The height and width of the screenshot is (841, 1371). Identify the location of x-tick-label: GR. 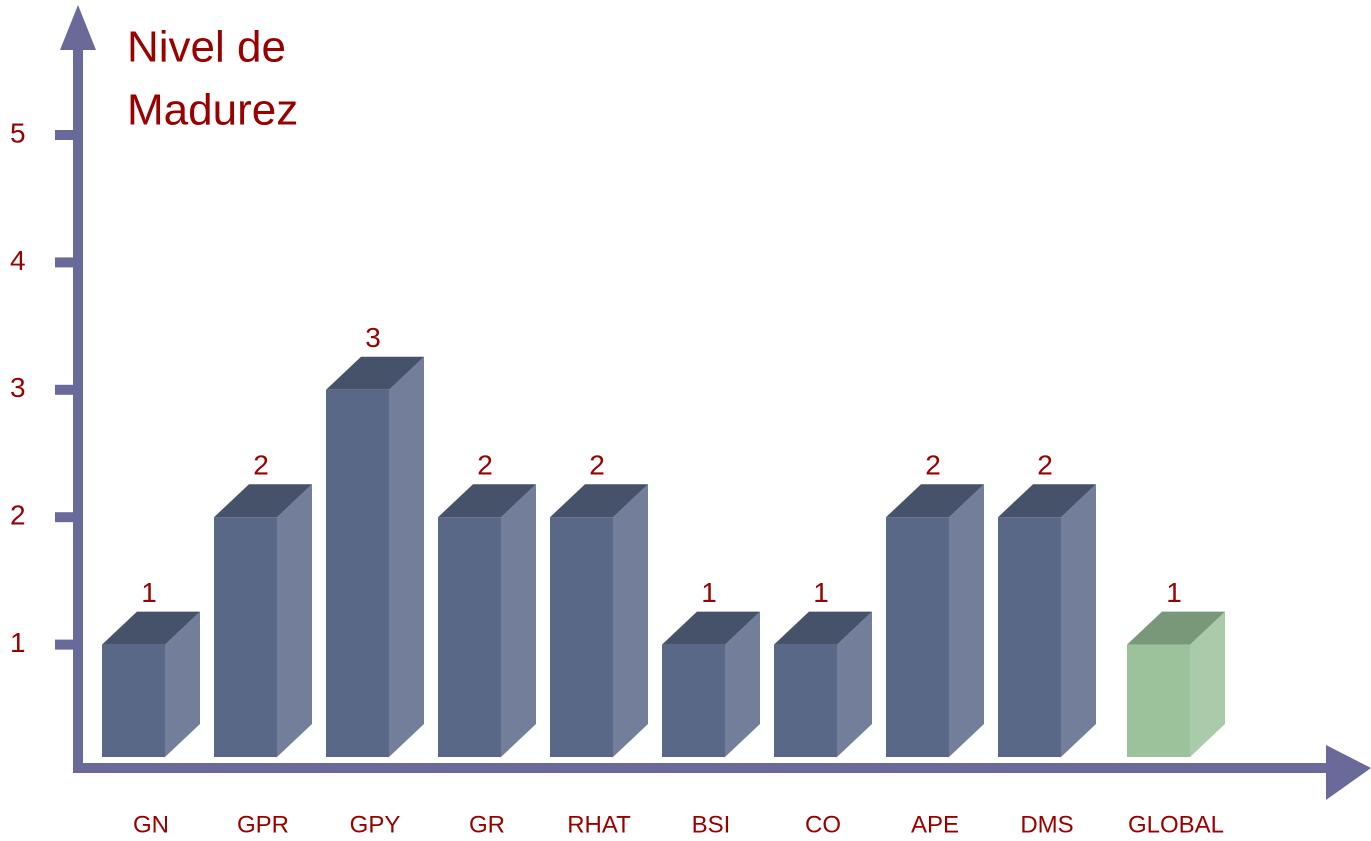
(487, 824).